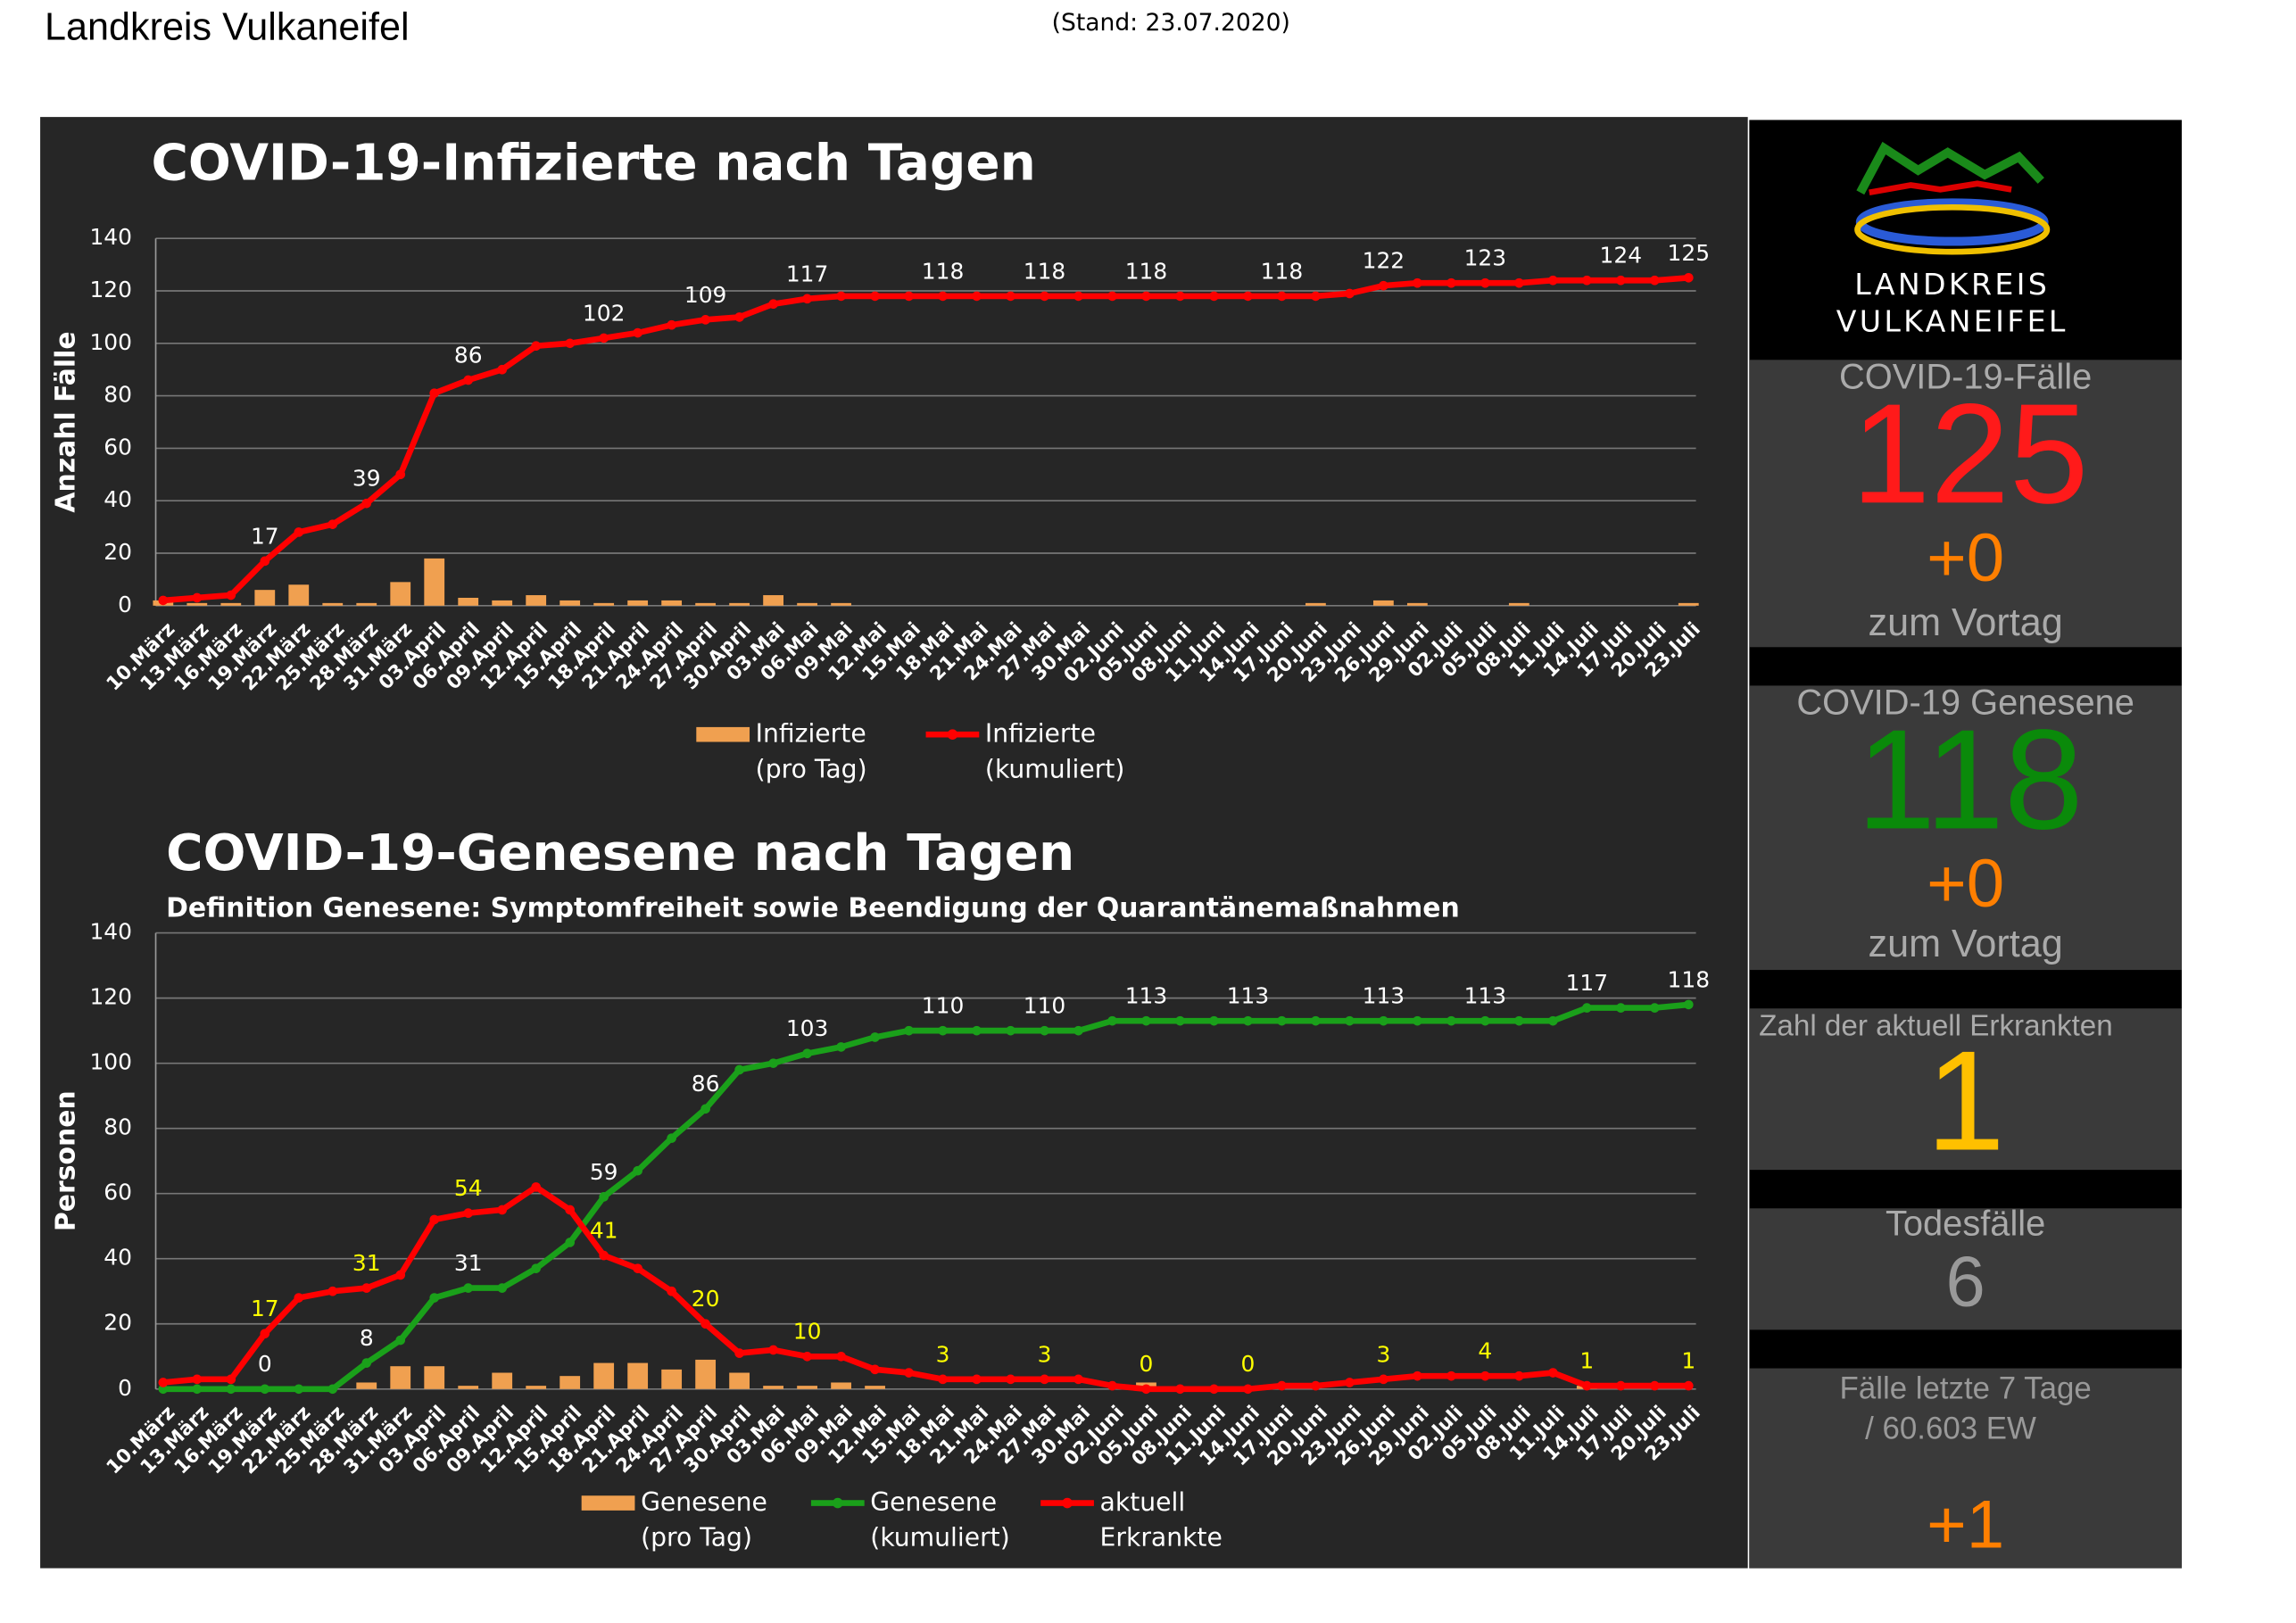 The height and width of the screenshot is (1623, 2296). I want to click on legend-item: Infizierte (pro Tag), so click(812, 752).